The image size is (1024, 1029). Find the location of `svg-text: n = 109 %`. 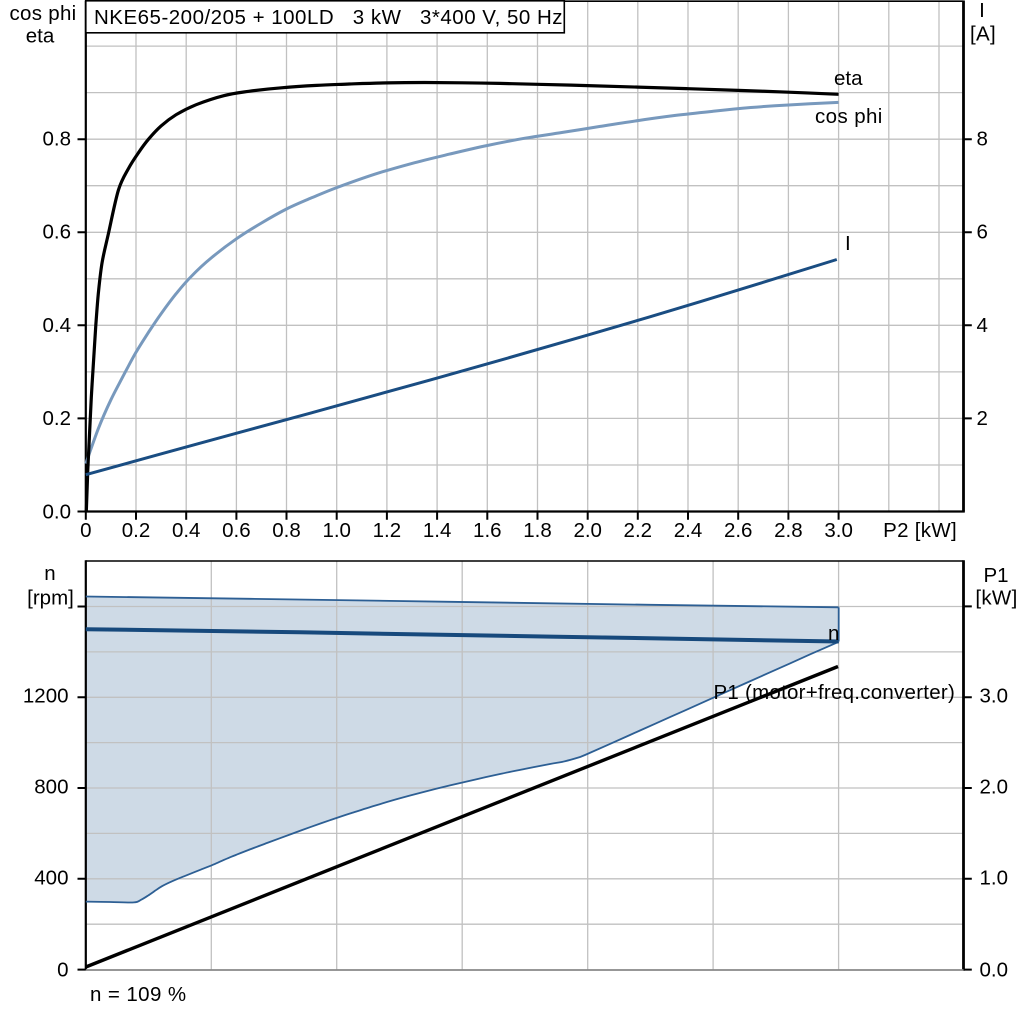

svg-text: n = 109 % is located at coordinates (138, 994).